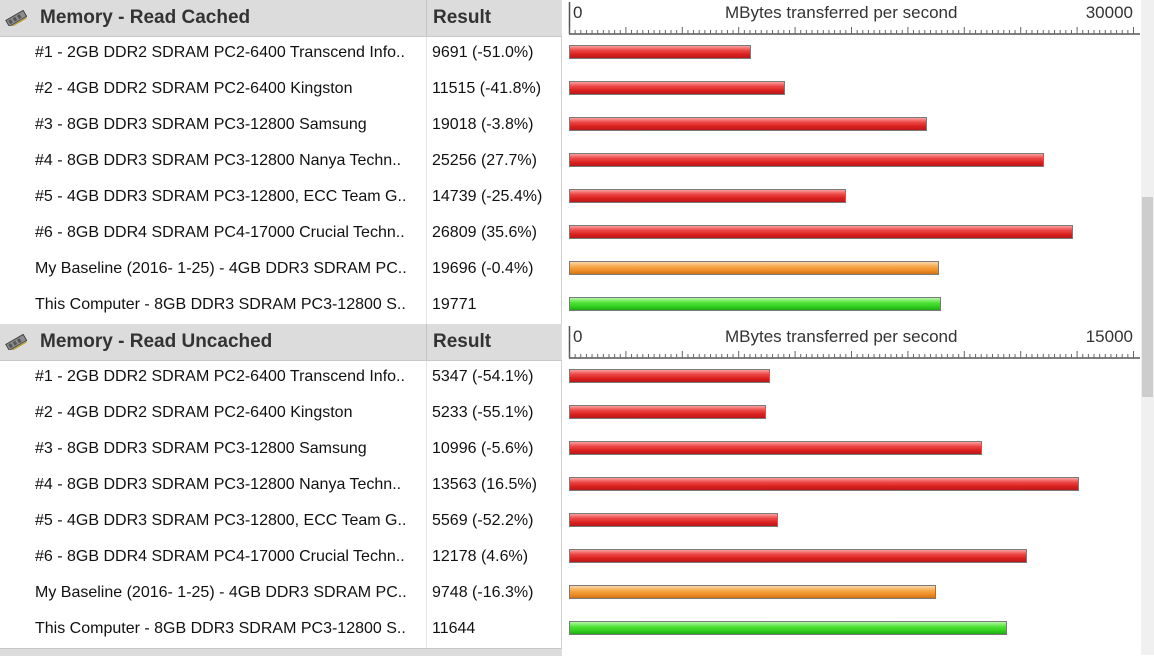 The width and height of the screenshot is (1154, 656). I want to click on next-section-header, so click(281, 652).